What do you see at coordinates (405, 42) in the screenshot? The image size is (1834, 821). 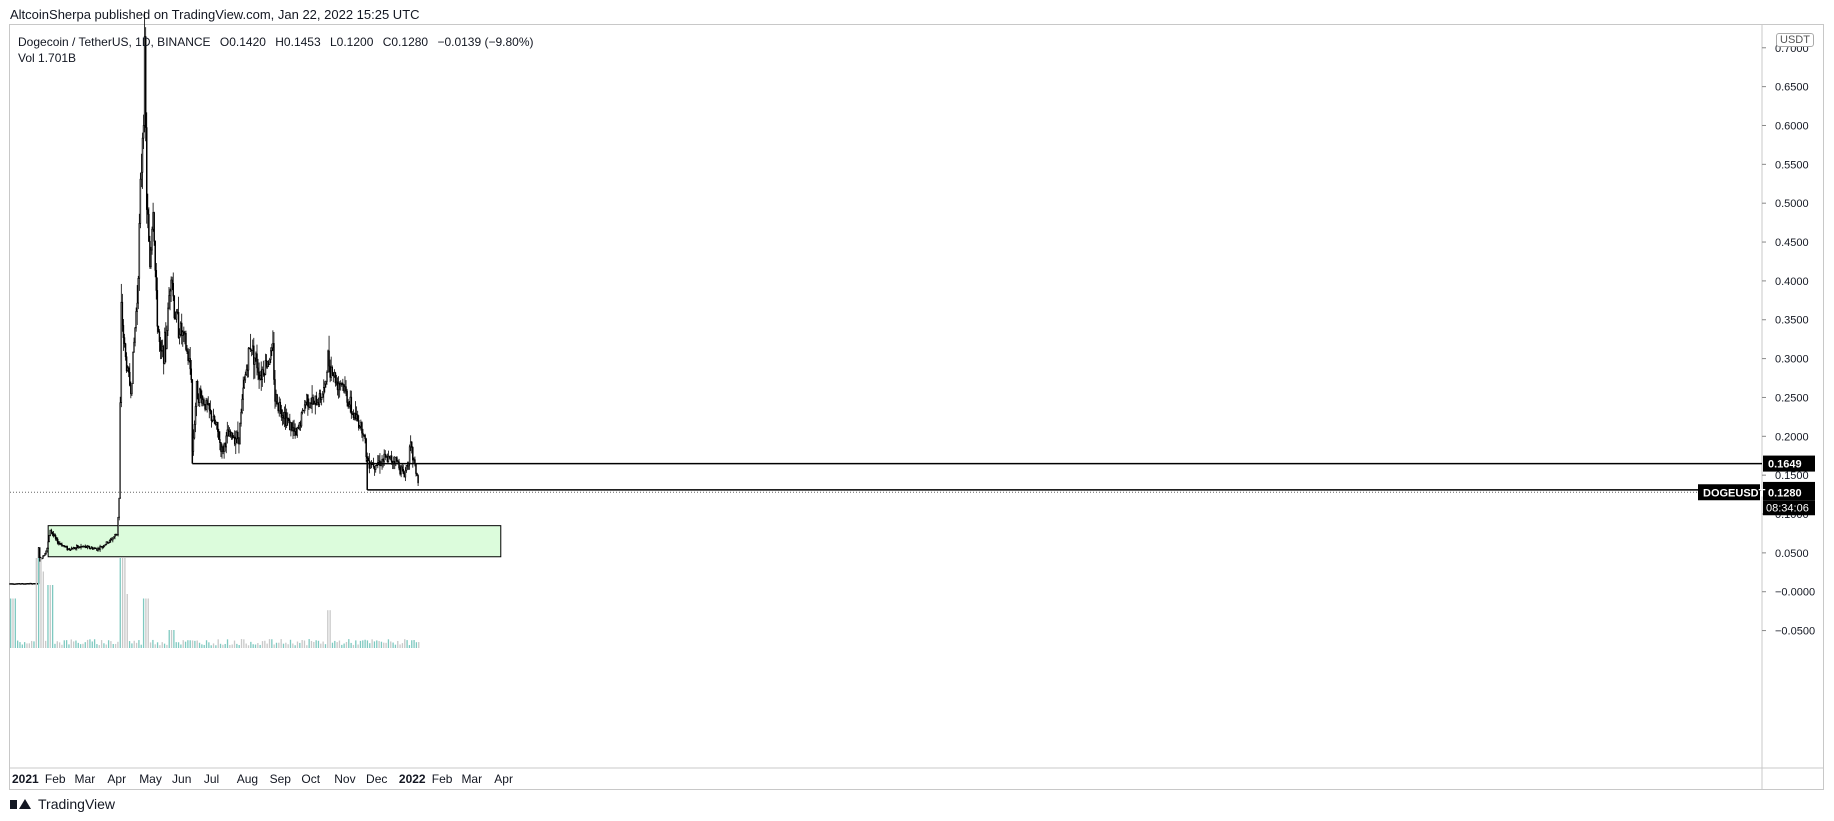 I see `legend-close: C0.1280` at bounding box center [405, 42].